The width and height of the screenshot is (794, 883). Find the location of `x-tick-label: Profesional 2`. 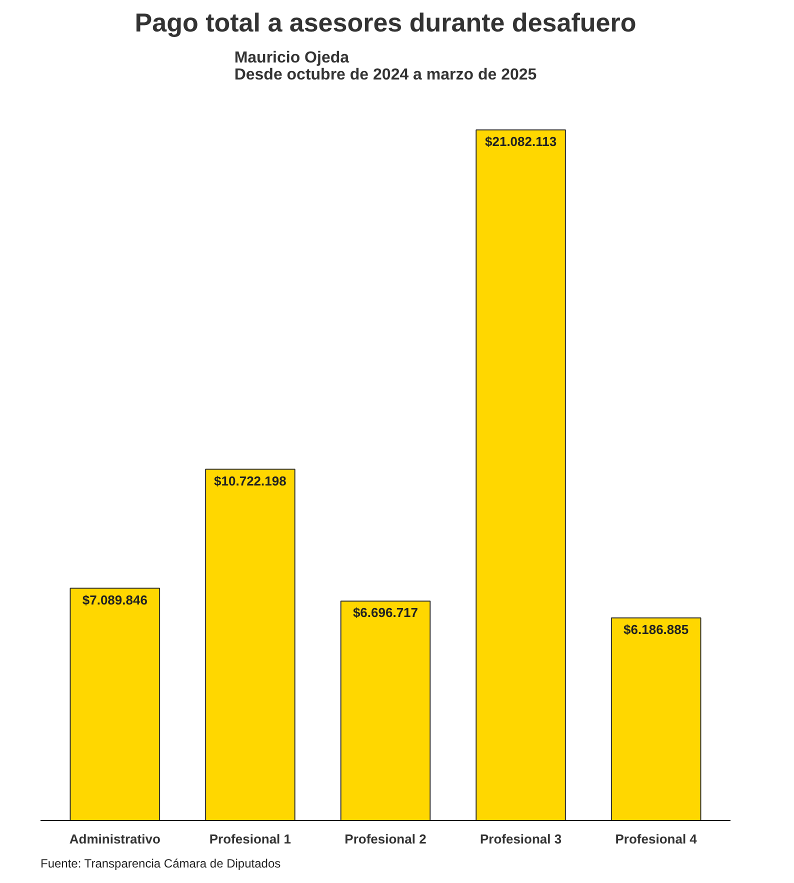

x-tick-label: Profesional 2 is located at coordinates (385, 839).